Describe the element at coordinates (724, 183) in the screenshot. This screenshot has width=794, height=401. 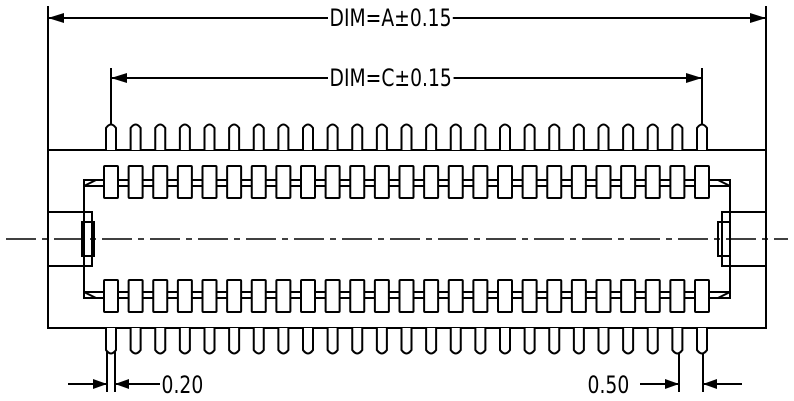
I see `chamfer-tr` at that location.